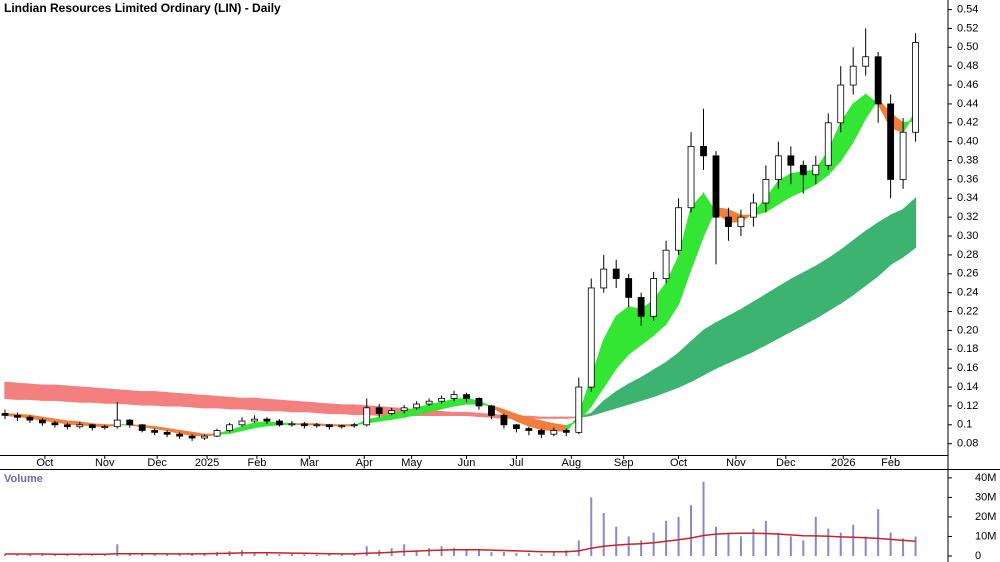  I want to click on y-tick-label: 0.40, so click(967, 142).